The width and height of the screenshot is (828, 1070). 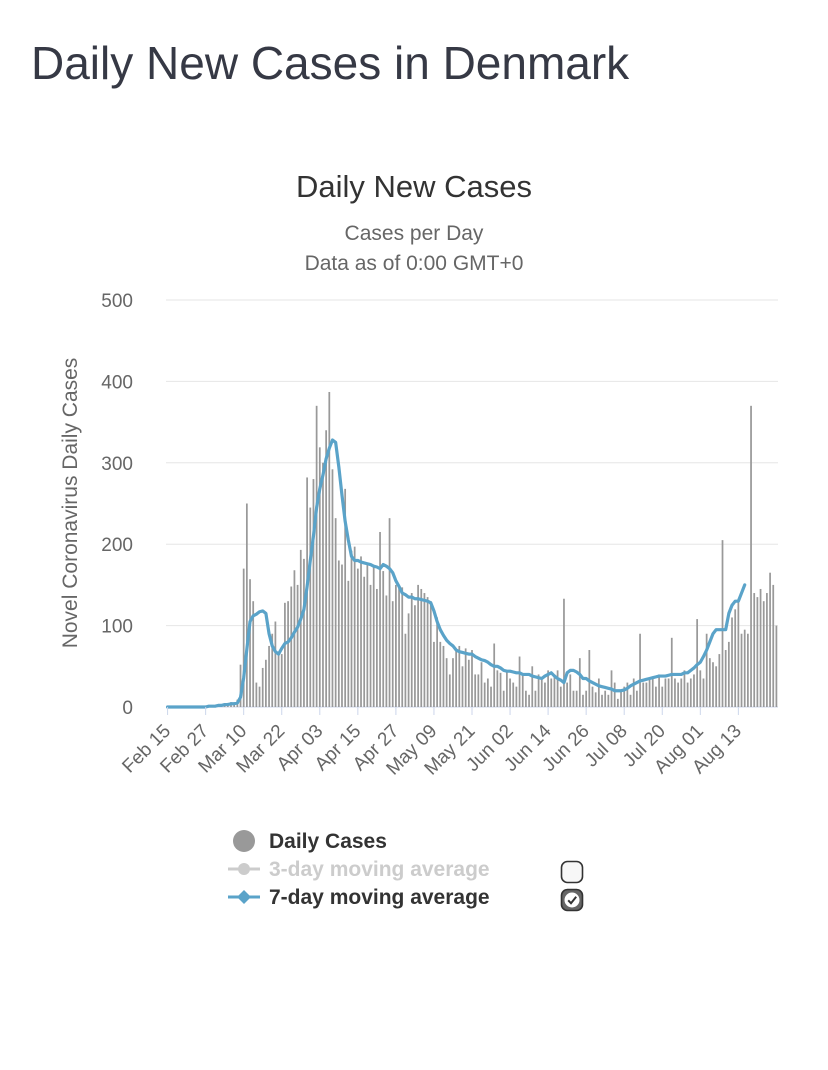 What do you see at coordinates (414, 898) in the screenshot?
I see `legend-item-7day-average: 7-day moving average` at bounding box center [414, 898].